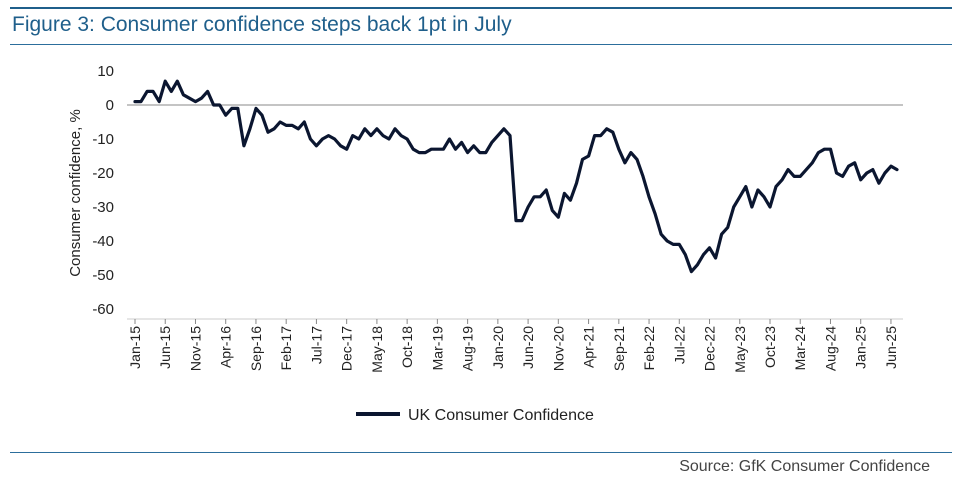  Describe the element at coordinates (75, 193) in the screenshot. I see `y-axis-title: Consumer confidence, %` at that location.